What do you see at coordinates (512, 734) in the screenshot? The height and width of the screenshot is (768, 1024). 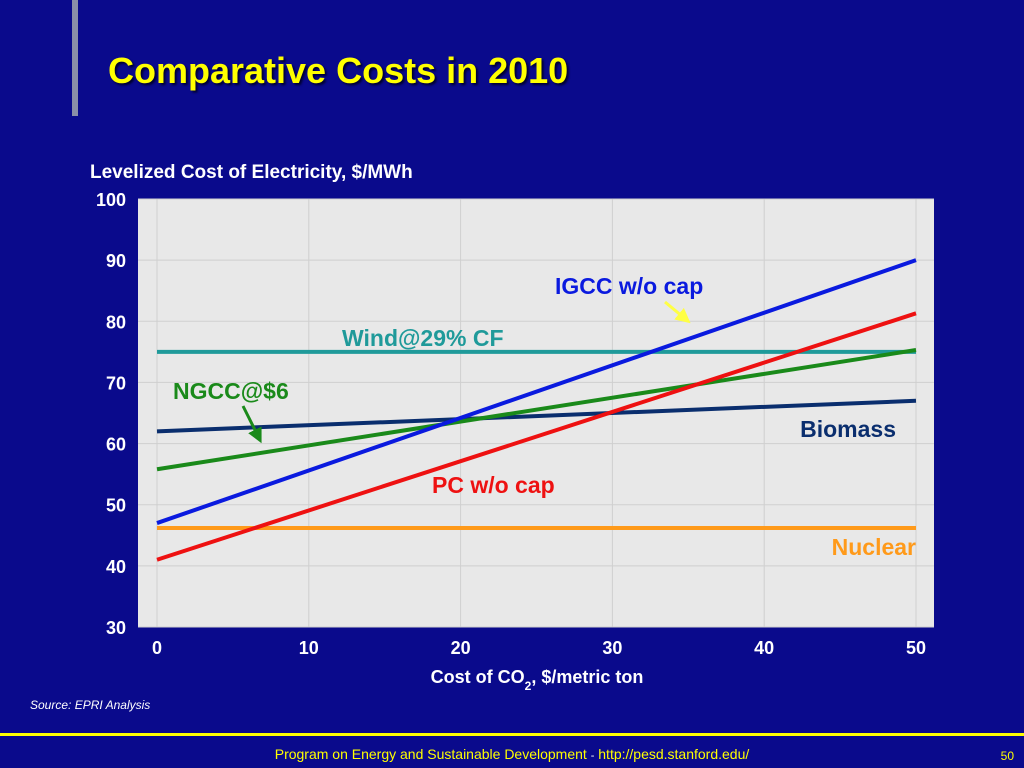 I see `footer-divider` at bounding box center [512, 734].